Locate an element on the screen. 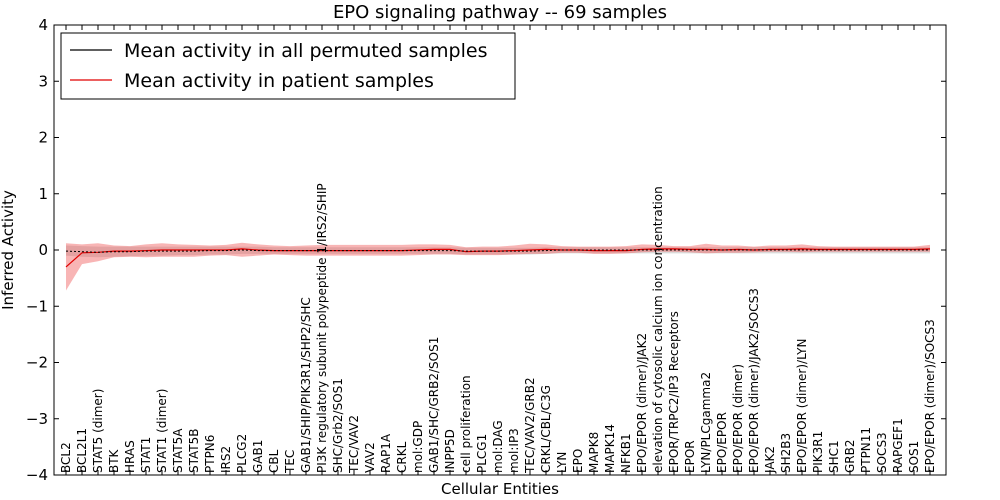 This screenshot has height=500, width=1000. x-tick-label: NFKB1 is located at coordinates (626, 453).